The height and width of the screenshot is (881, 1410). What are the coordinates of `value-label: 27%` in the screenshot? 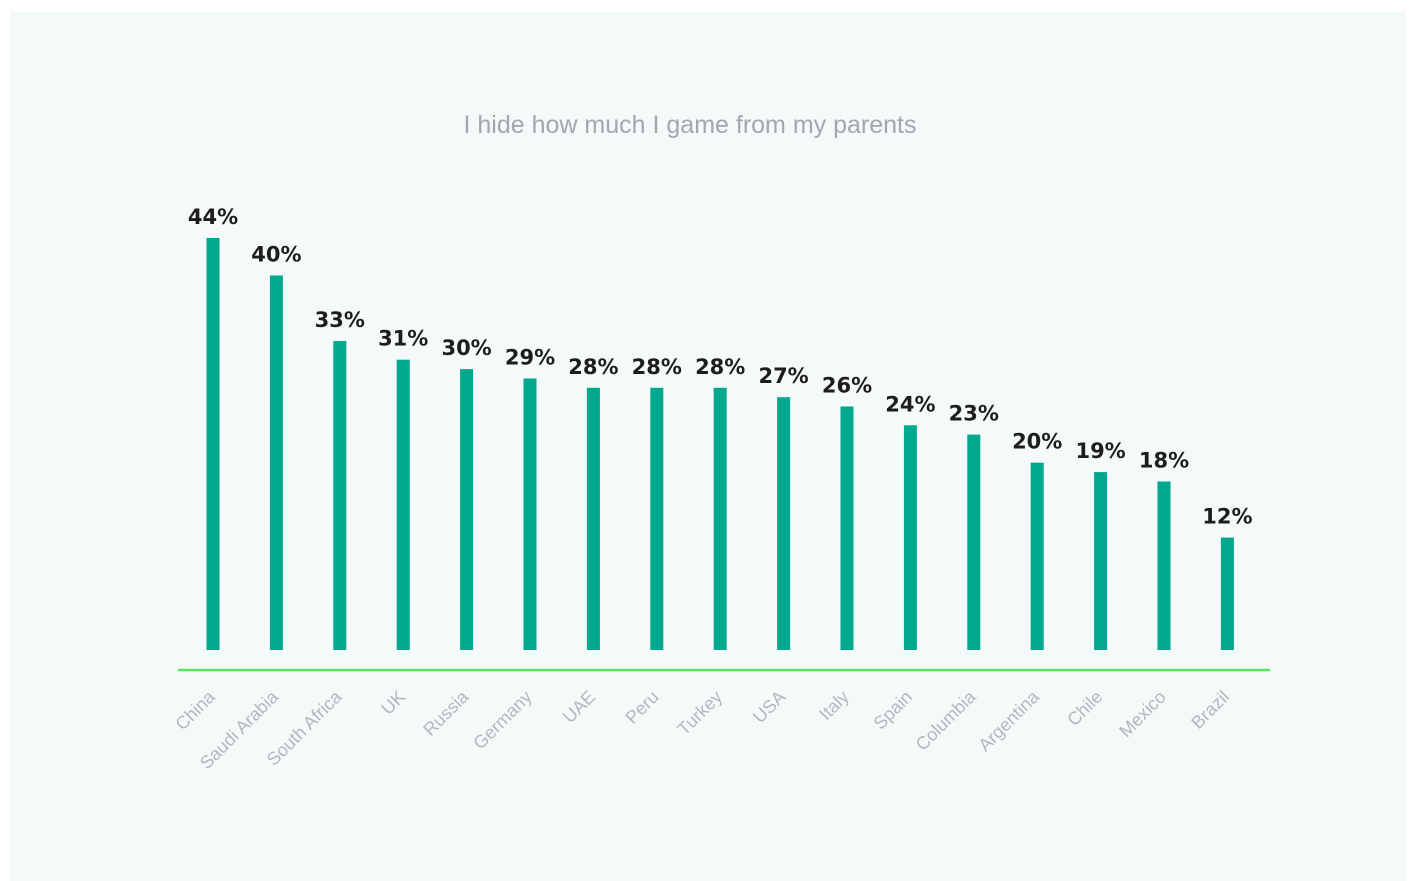 It's located at (783, 376).